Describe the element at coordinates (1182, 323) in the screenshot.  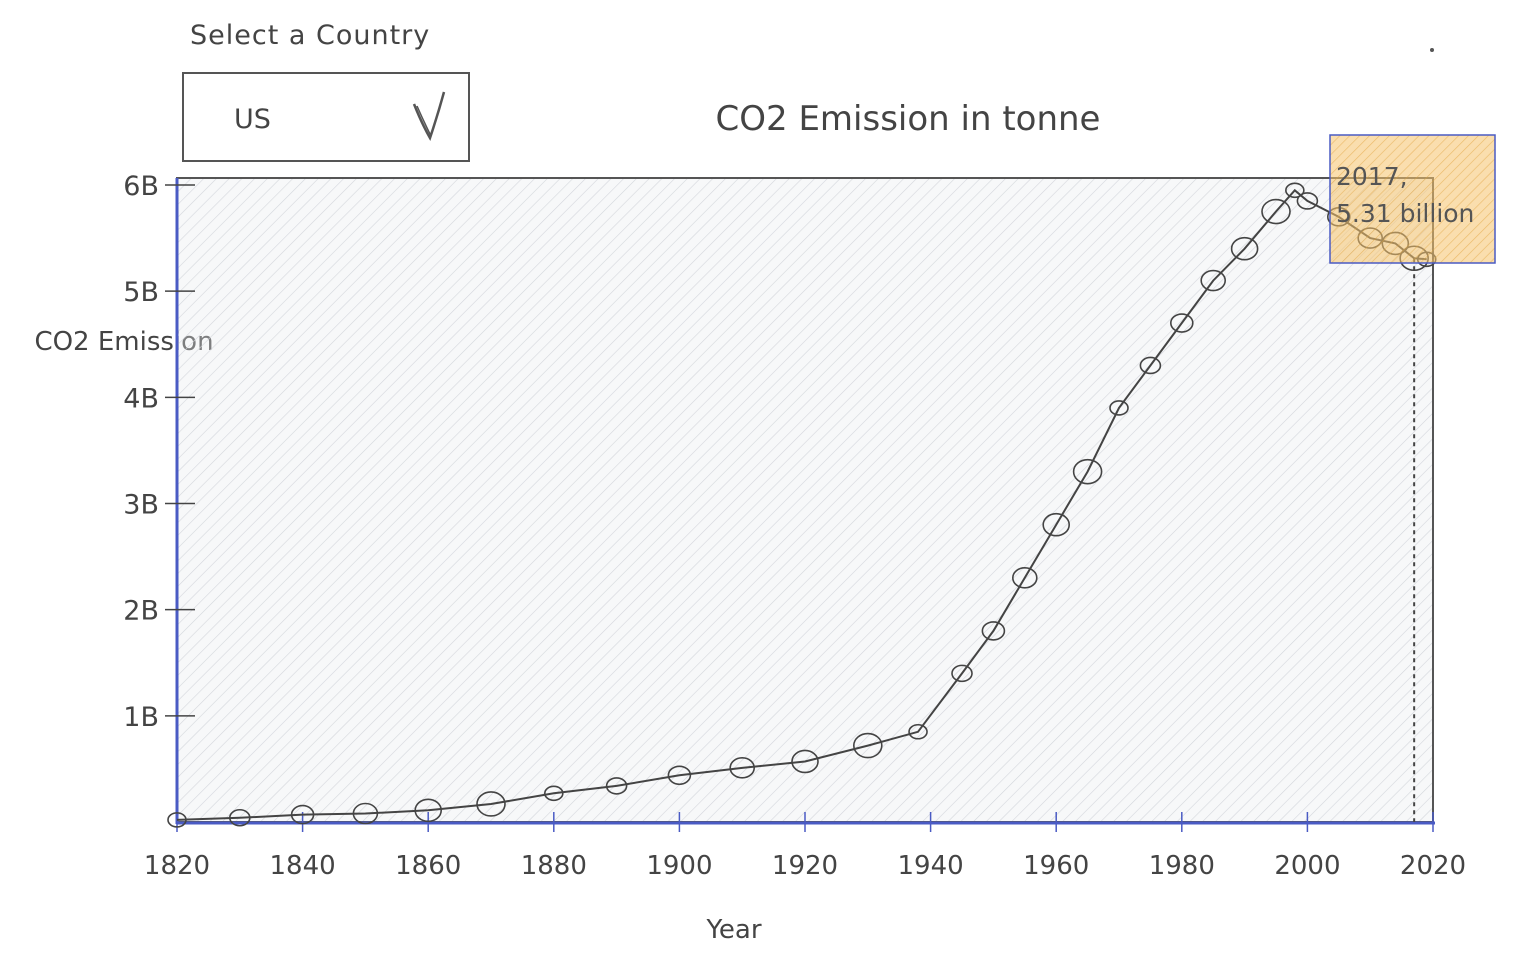
I see `data-point-1980` at that location.